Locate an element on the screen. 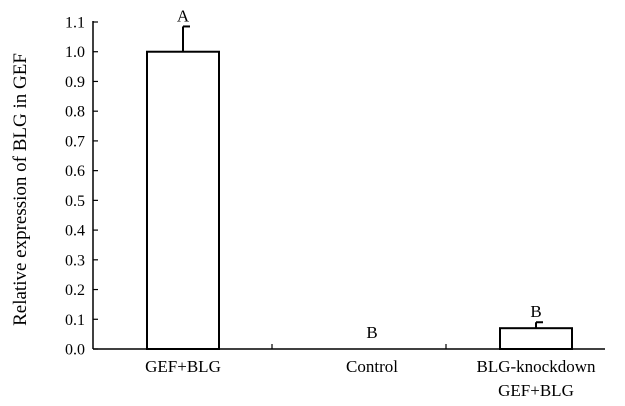 The image size is (625, 406). y-tick-label: 0.5 is located at coordinates (75, 201).